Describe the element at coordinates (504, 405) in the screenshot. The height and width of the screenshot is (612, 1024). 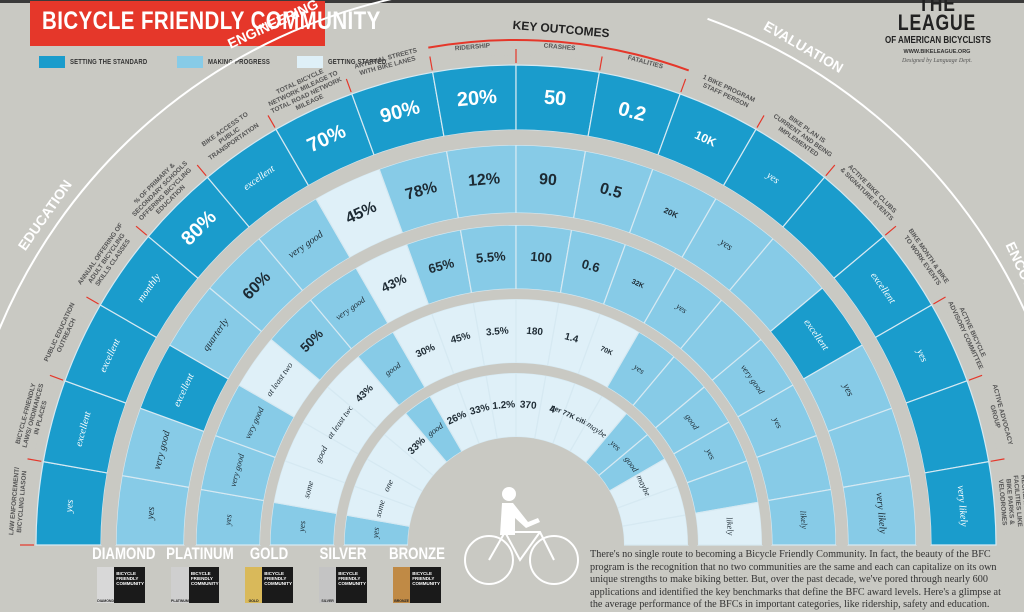
I see `cell-value: 1.2%` at that location.